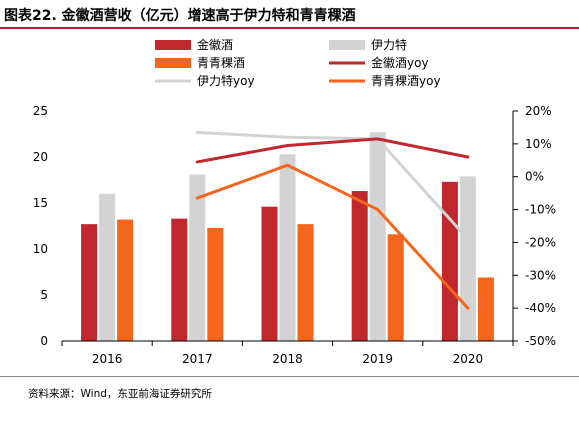  I want to click on x-tick-label: 2020, so click(468, 359).